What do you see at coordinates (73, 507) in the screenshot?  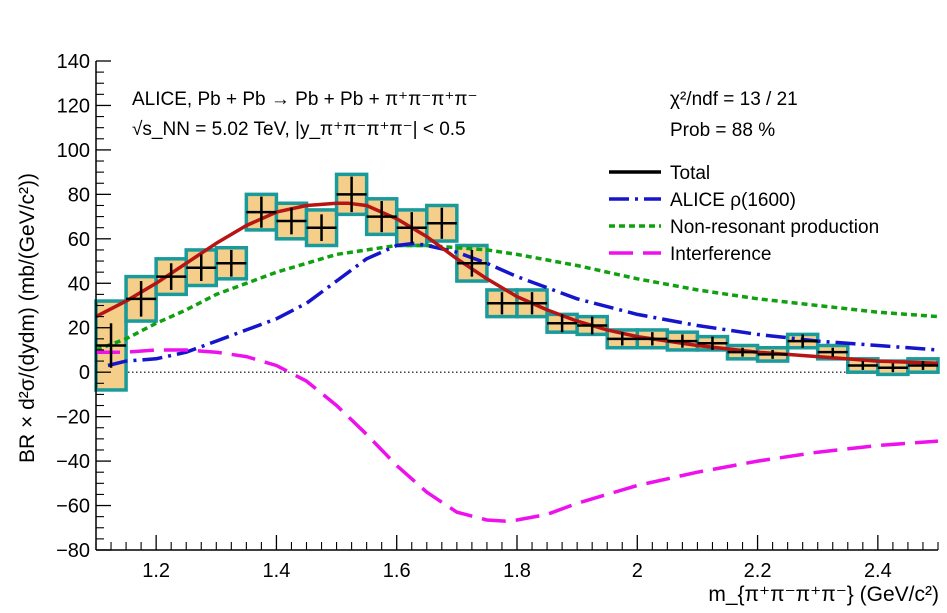 I see `y-tick-label: −60` at bounding box center [73, 507].